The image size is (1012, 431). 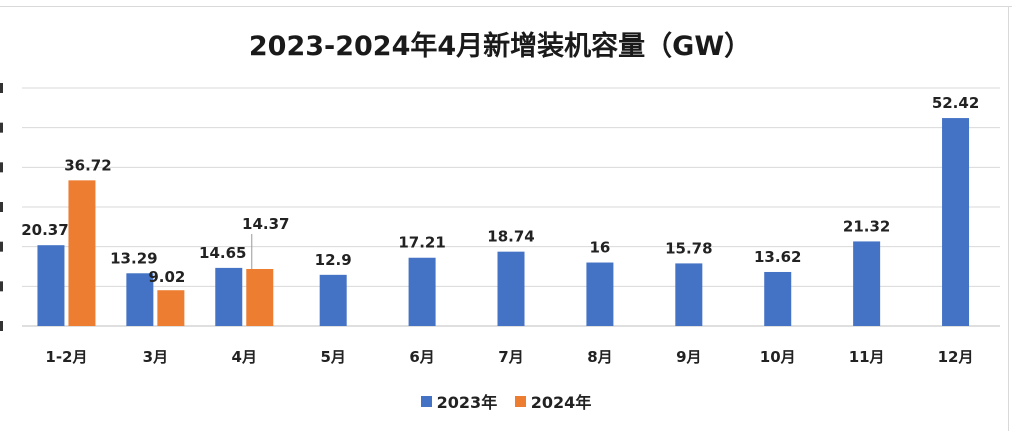 What do you see at coordinates (520, 401) in the screenshot?
I see `legend-swatch-2024` at bounding box center [520, 401].